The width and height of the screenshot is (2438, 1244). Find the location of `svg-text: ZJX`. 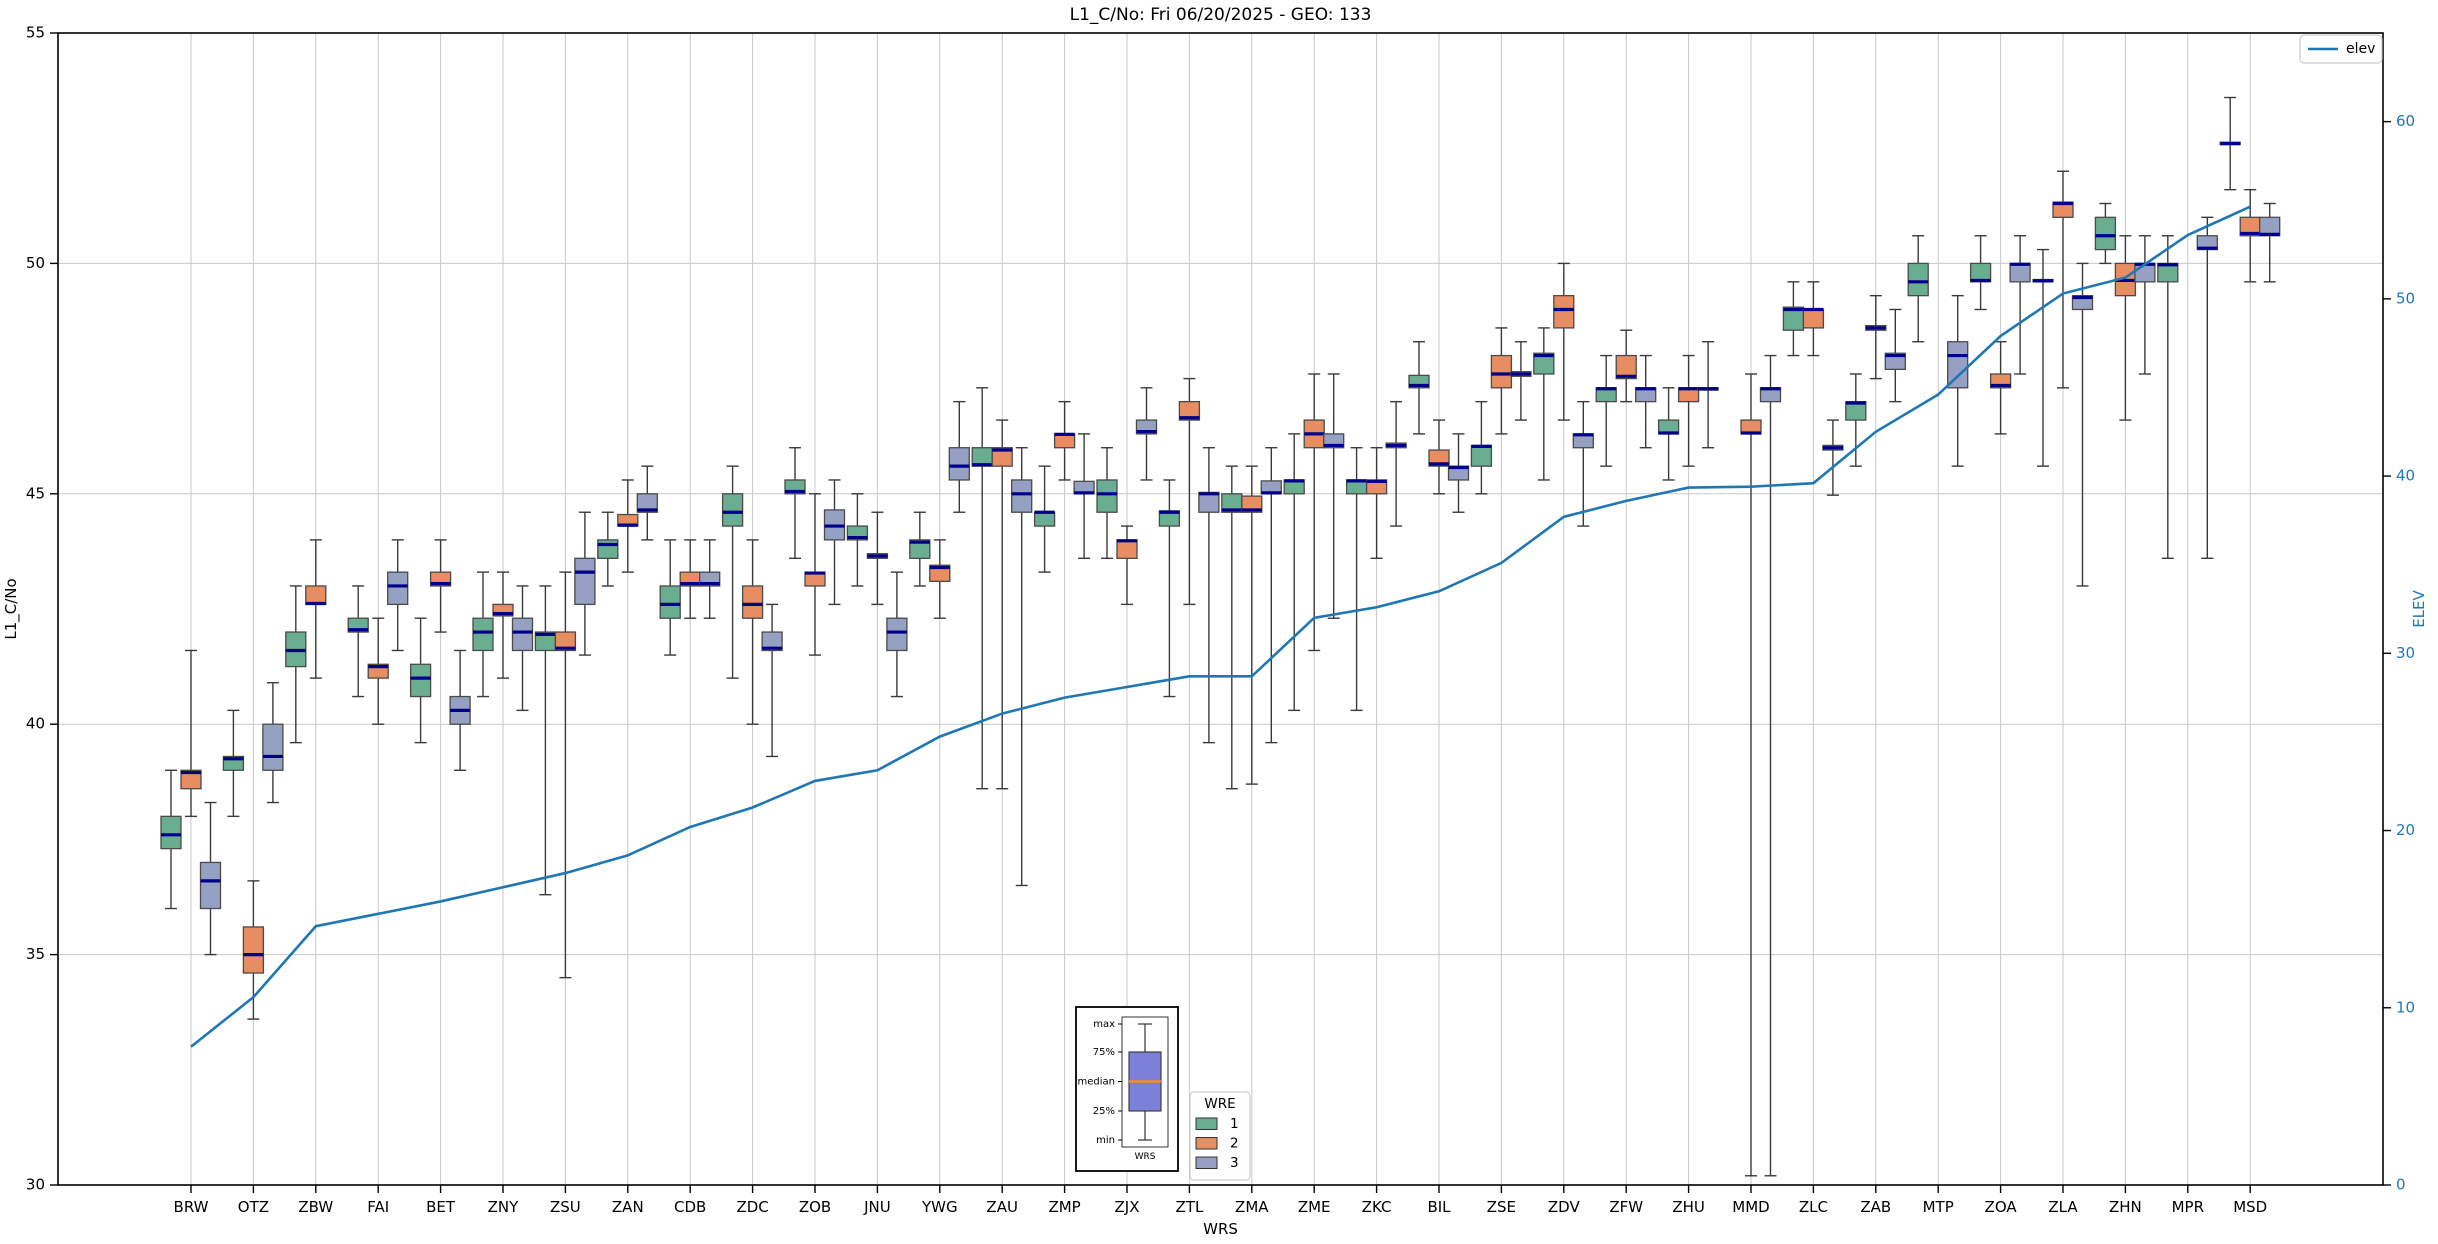

svg-text: ZJX is located at coordinates (1127, 1207).